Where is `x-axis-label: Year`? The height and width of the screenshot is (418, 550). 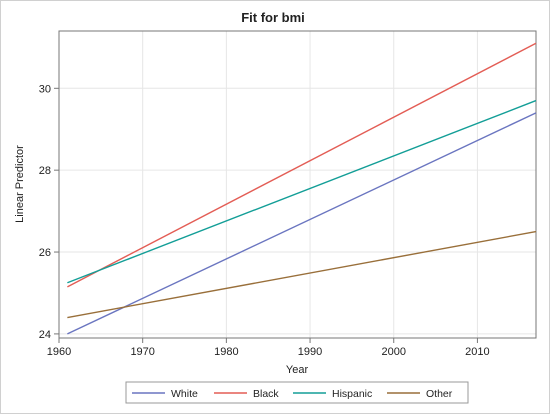
x-axis-label: Year is located at coordinates (297, 370).